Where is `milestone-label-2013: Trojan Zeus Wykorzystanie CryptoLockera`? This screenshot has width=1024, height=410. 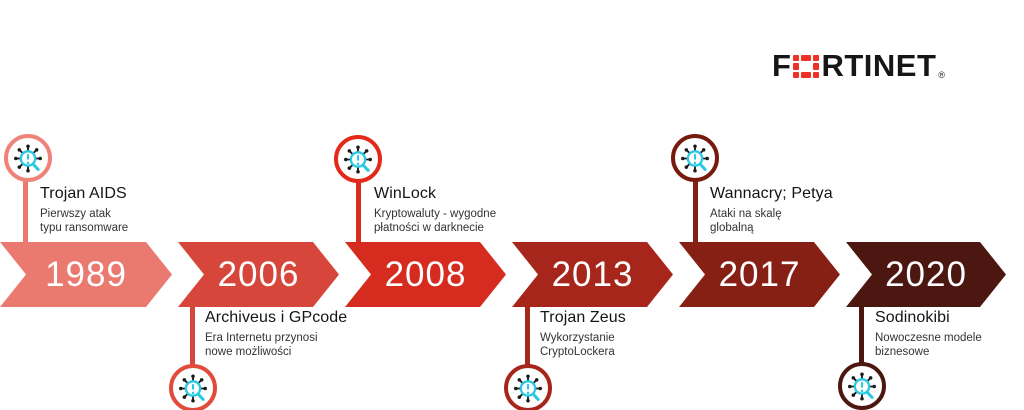
milestone-label-2013: Trojan Zeus Wykorzystanie CryptoLockera is located at coordinates (625, 334).